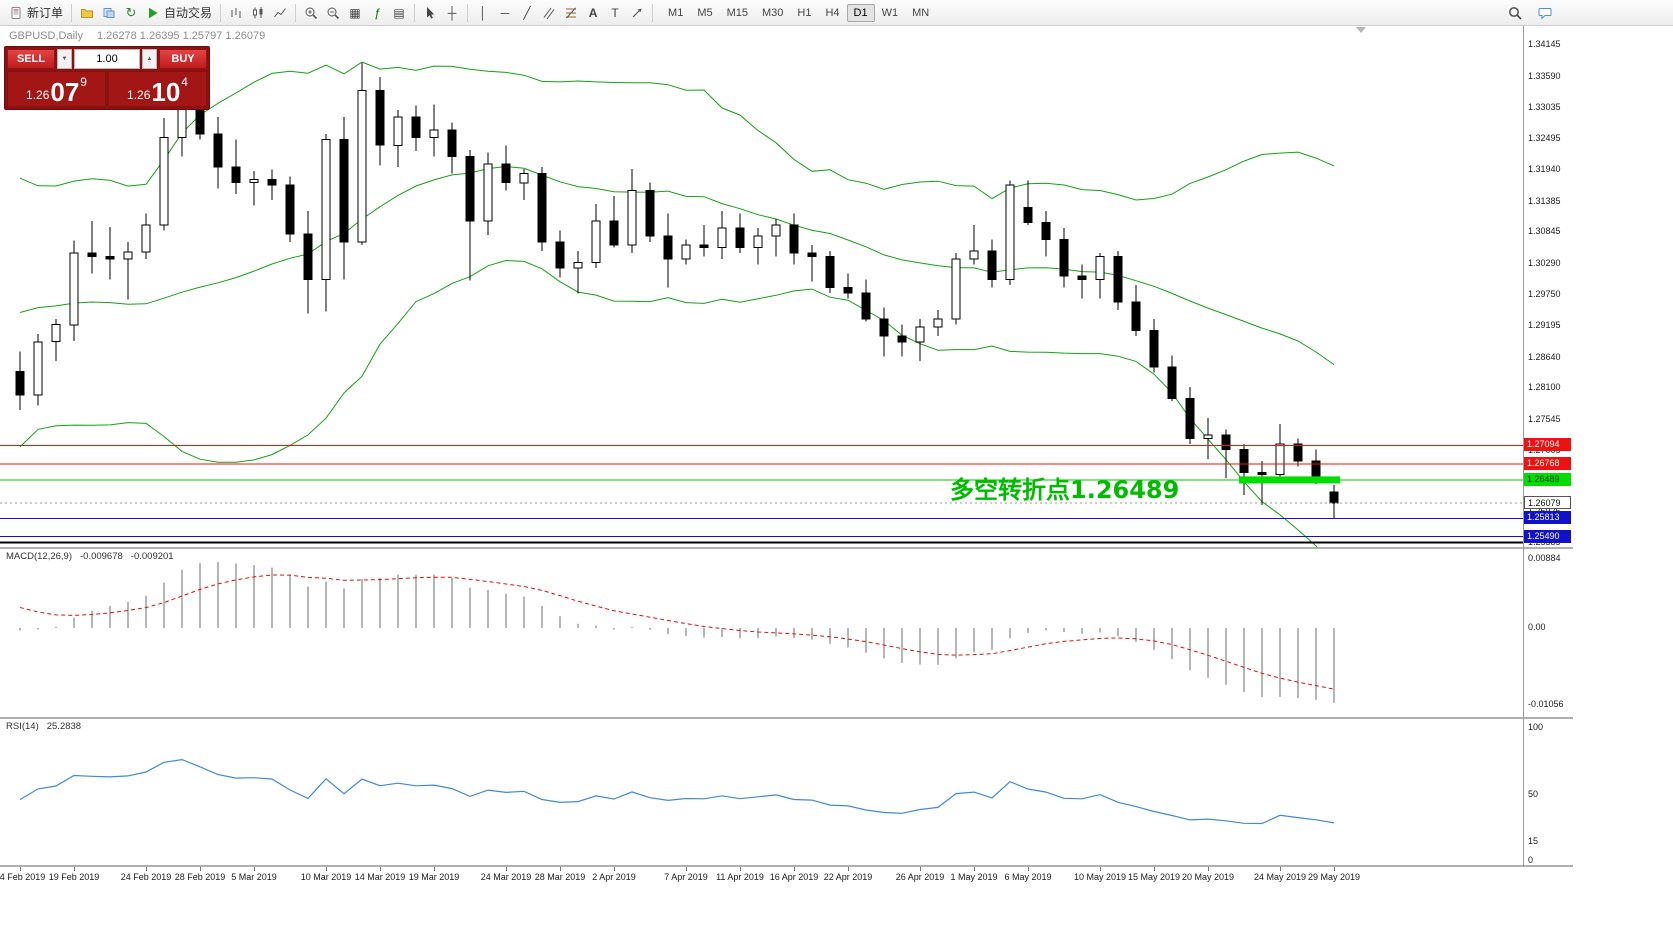  What do you see at coordinates (1531, 860) in the screenshot?
I see `rsi-scale-label: 0` at bounding box center [1531, 860].